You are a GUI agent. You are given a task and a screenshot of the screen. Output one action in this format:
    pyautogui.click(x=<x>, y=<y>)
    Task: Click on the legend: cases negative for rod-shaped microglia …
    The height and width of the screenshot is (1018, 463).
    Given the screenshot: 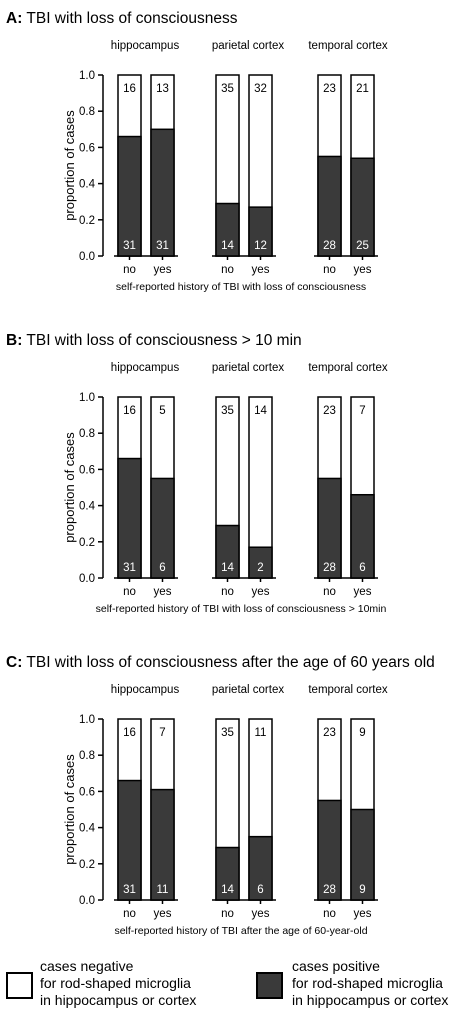 What is the action you would take?
    pyautogui.click(x=227, y=983)
    